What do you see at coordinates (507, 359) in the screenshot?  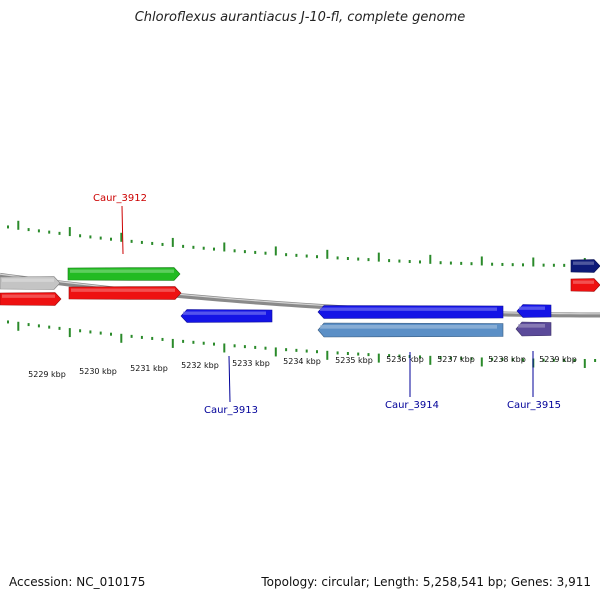 I see `tick-label: 5238 kbp` at bounding box center [507, 359].